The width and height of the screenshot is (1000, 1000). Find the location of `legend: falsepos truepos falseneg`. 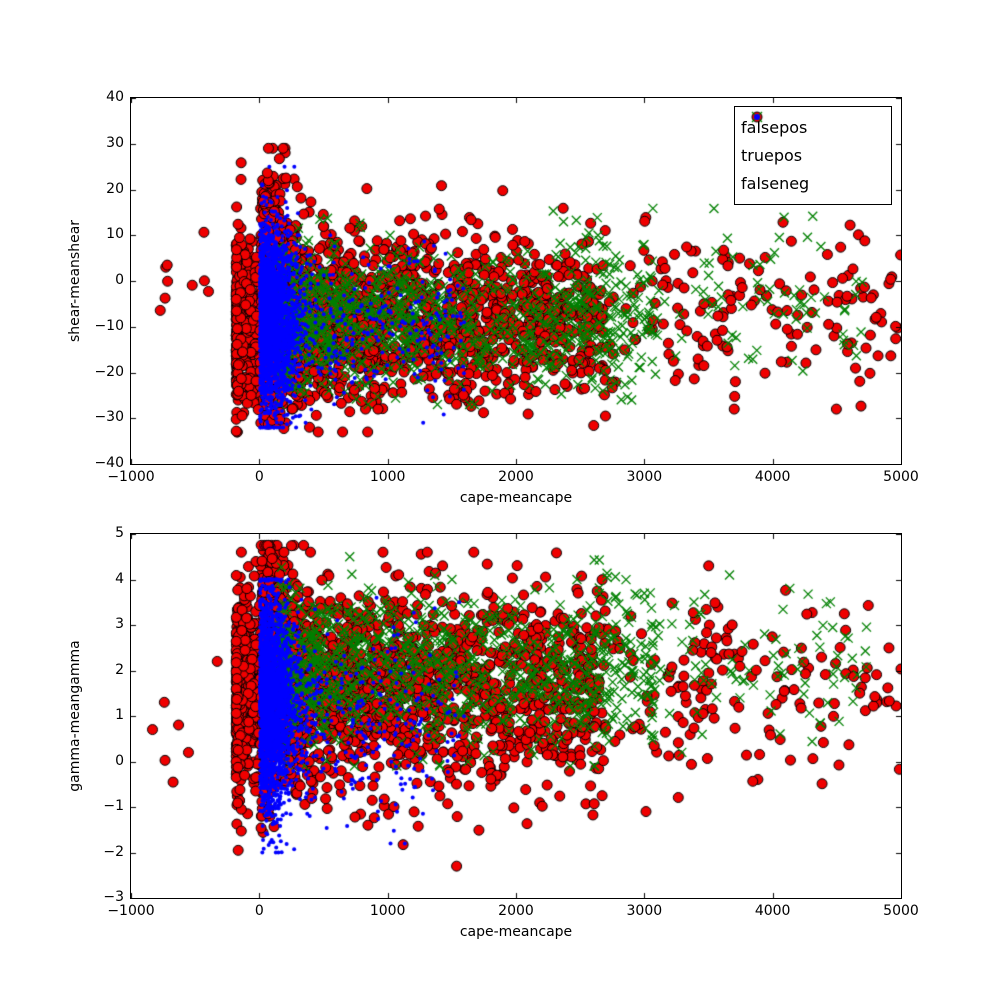

legend: falsepos truepos falseneg is located at coordinates (813, 155).